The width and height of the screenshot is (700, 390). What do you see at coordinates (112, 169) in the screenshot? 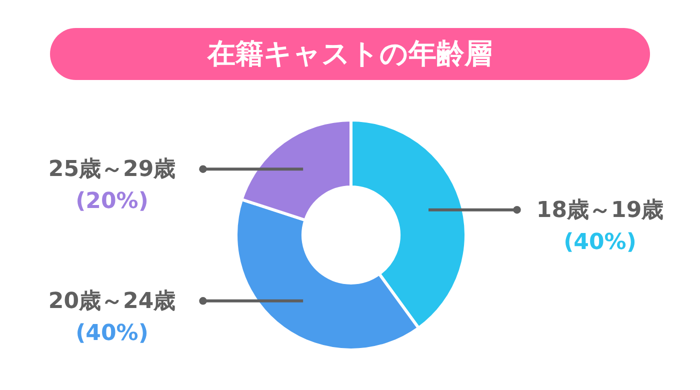
I see `slice-label: 25歳～29歳` at bounding box center [112, 169].